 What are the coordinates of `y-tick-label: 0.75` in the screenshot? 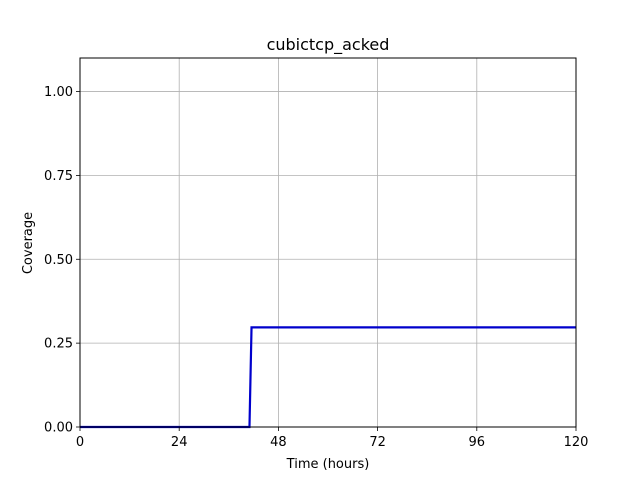 It's located at (58, 176).